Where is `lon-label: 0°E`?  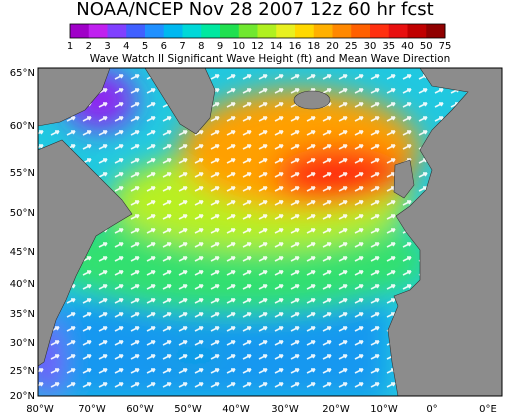 lon-label: 0°E is located at coordinates (488, 409).